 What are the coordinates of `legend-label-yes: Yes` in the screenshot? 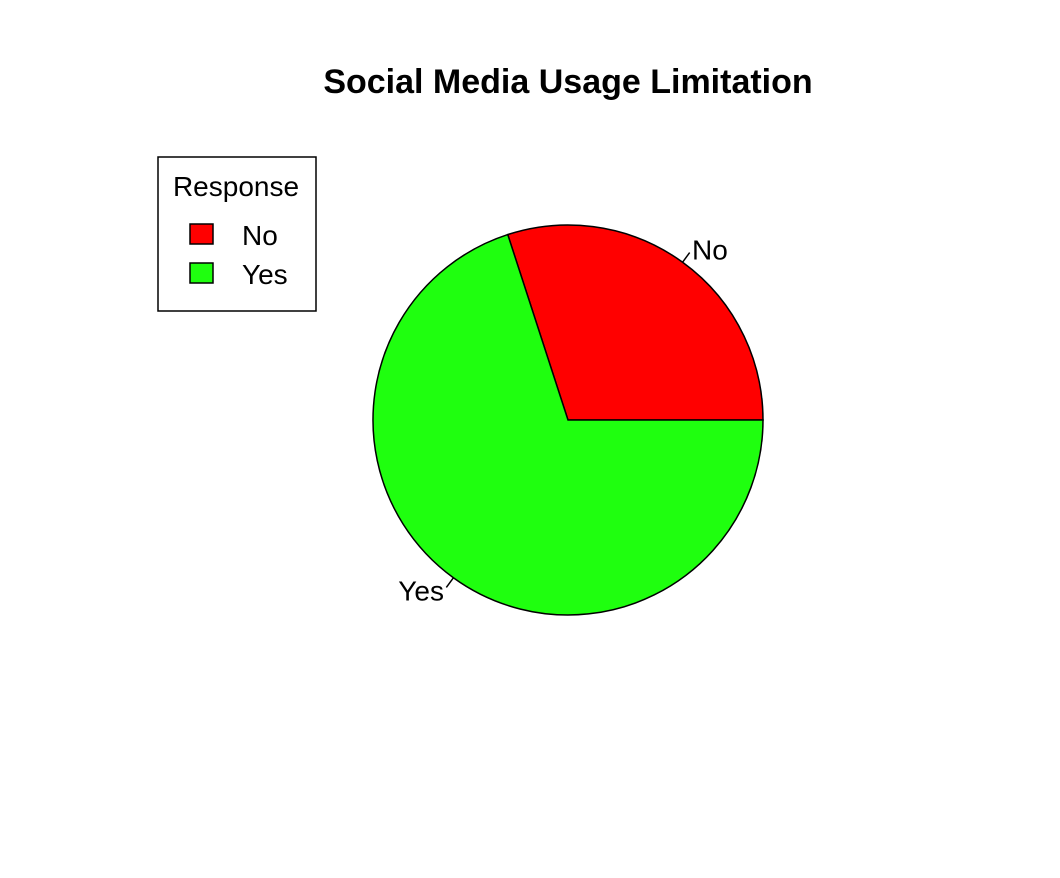 It's located at (265, 274).